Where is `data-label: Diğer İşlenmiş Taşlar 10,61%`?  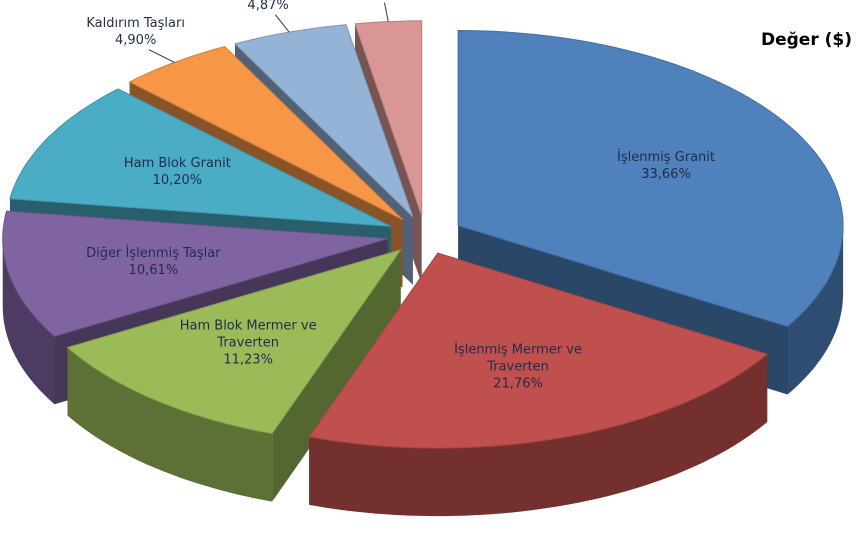 data-label: Diğer İşlenmiş Taşlar 10,61% is located at coordinates (153, 262).